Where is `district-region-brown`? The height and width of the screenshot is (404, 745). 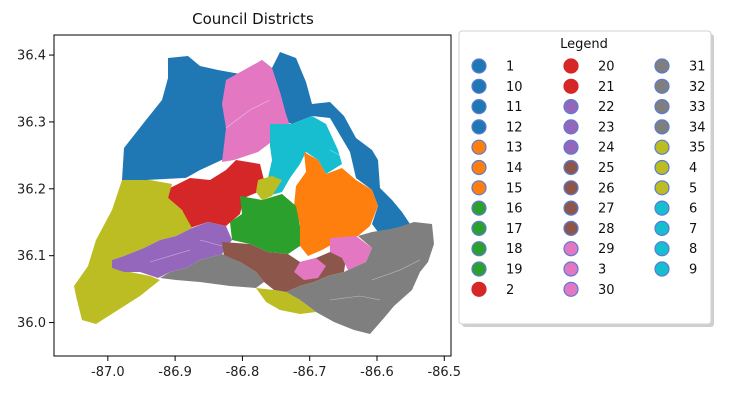 district-region-brown is located at coordinates (284, 267).